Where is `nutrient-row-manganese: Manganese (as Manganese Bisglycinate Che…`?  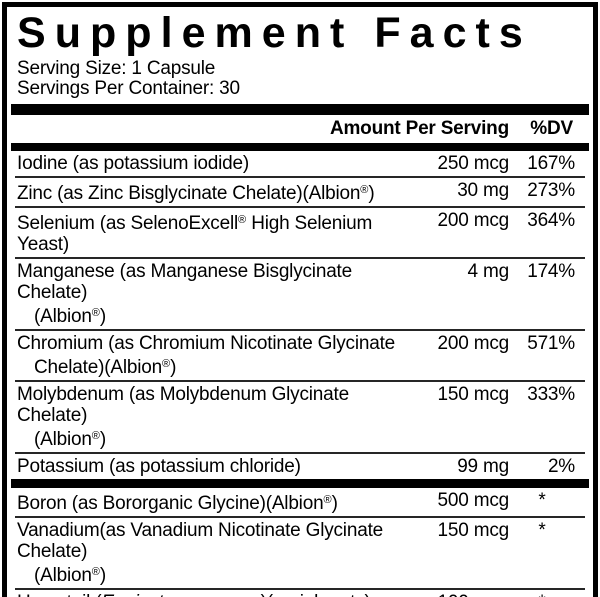 nutrient-row-manganese: Manganese (as Manganese Bisglycinate Che… is located at coordinates (300, 293).